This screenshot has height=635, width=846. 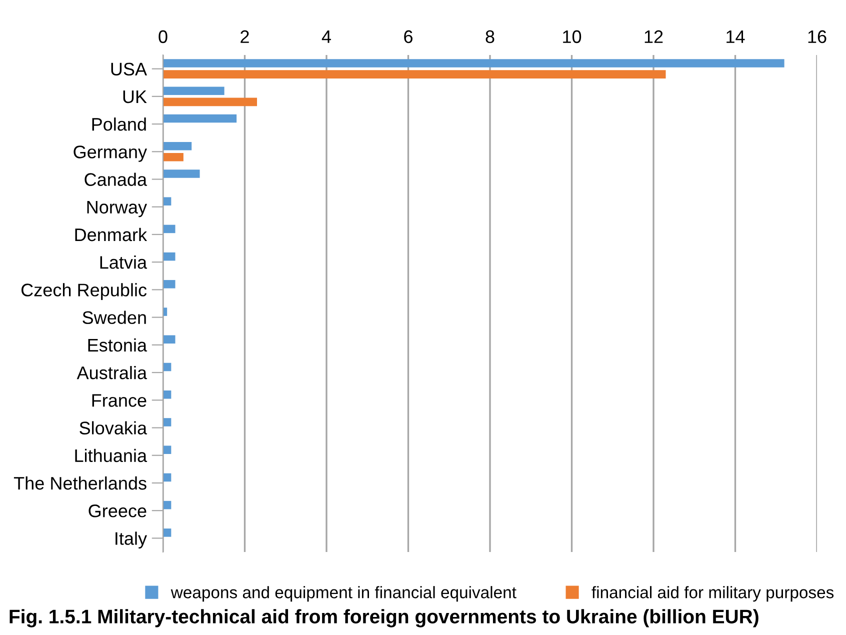 I want to click on y-tick-label: Slovakia, so click(x=114, y=427).